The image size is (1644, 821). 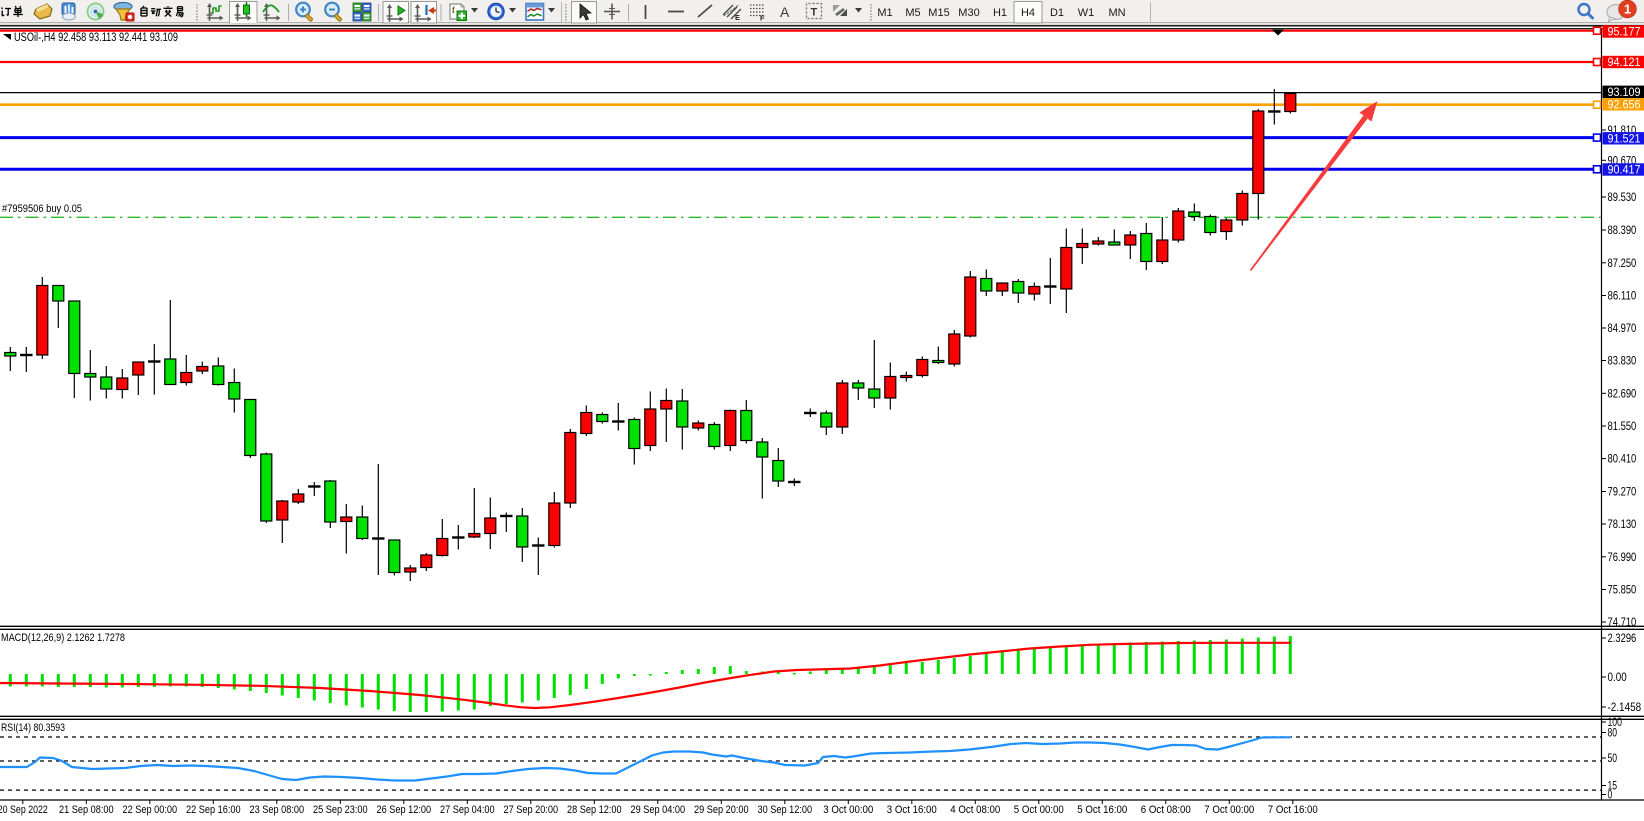 I want to click on svg-text: E, so click(x=737, y=17).